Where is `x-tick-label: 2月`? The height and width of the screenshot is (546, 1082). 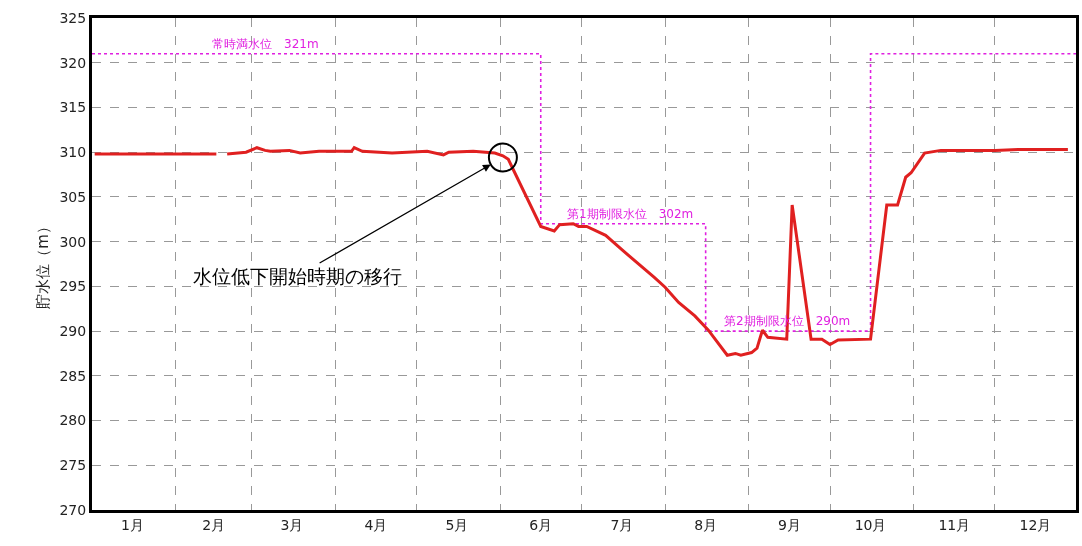
x-tick-label: 2月 is located at coordinates (214, 524).